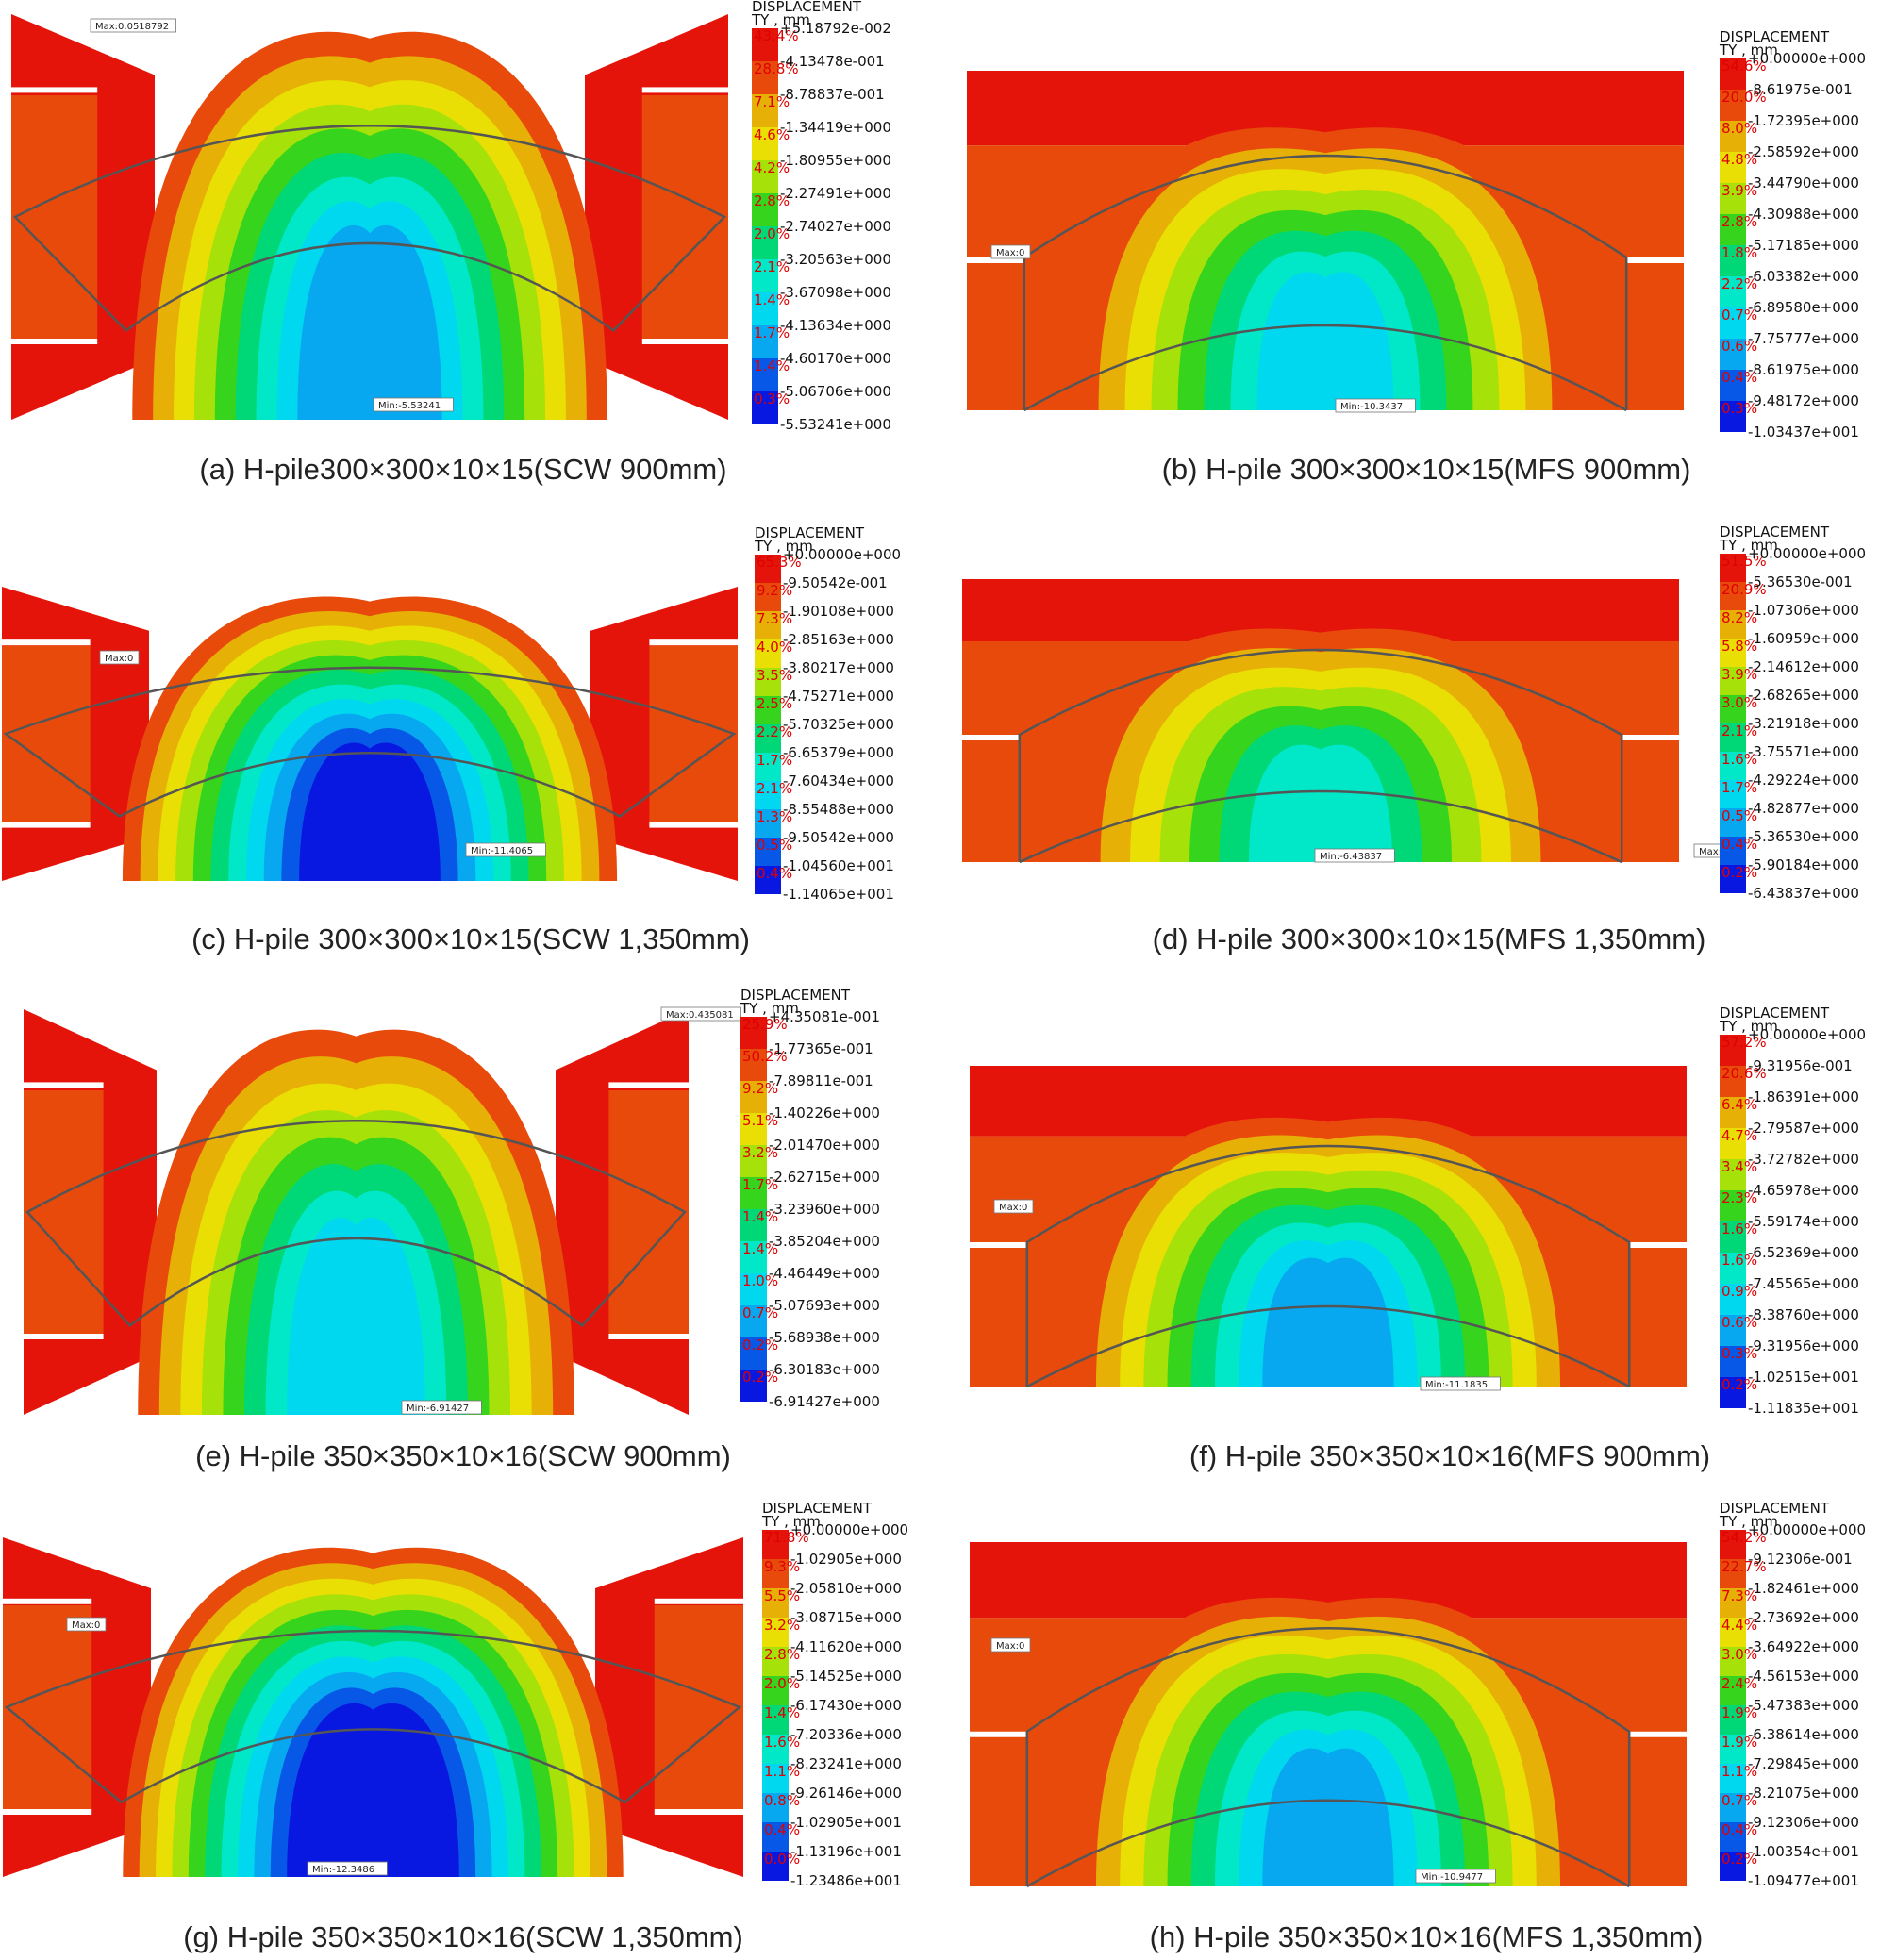 The height and width of the screenshot is (1960, 1896). I want to click on legend-percent: 3.4%, so click(1739, 1166).